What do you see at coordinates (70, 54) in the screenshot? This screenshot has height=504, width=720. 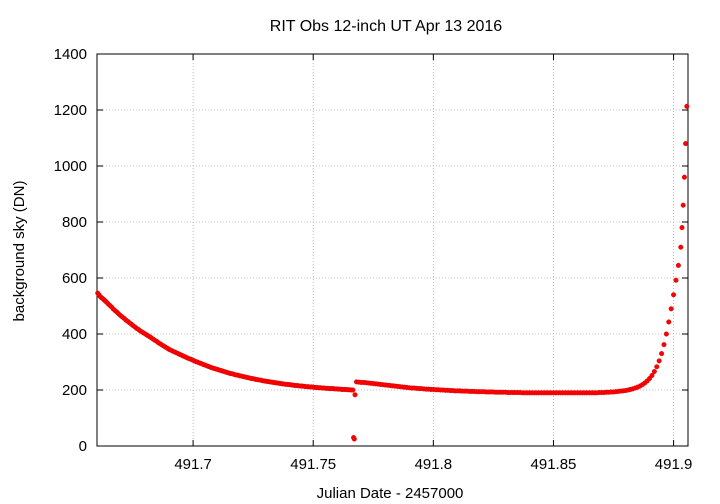 I see `y-tick-label: 1400` at bounding box center [70, 54].